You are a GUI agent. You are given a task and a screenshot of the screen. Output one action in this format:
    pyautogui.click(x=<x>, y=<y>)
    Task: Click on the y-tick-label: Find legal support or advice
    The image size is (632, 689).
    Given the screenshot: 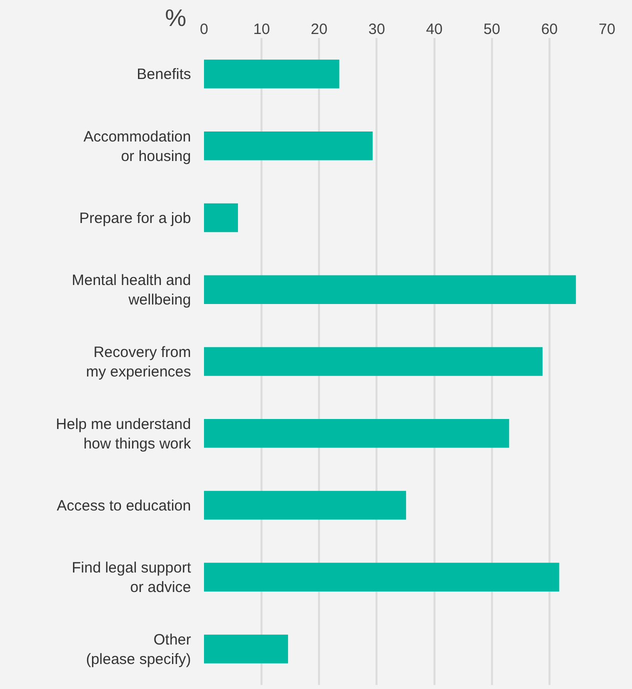 What is the action you would take?
    pyautogui.click(x=132, y=578)
    